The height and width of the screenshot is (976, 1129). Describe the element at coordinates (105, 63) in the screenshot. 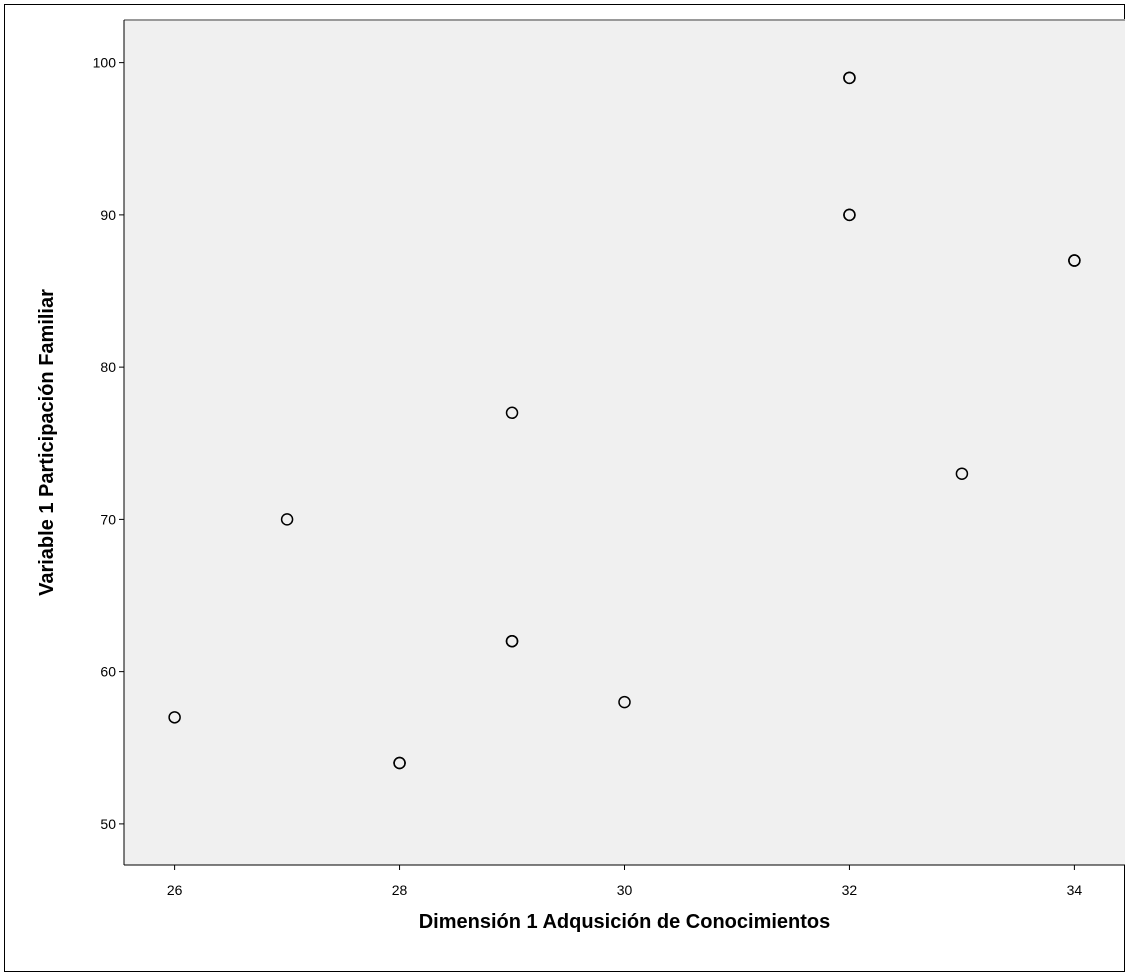

I see `y-tick-label: 100` at that location.